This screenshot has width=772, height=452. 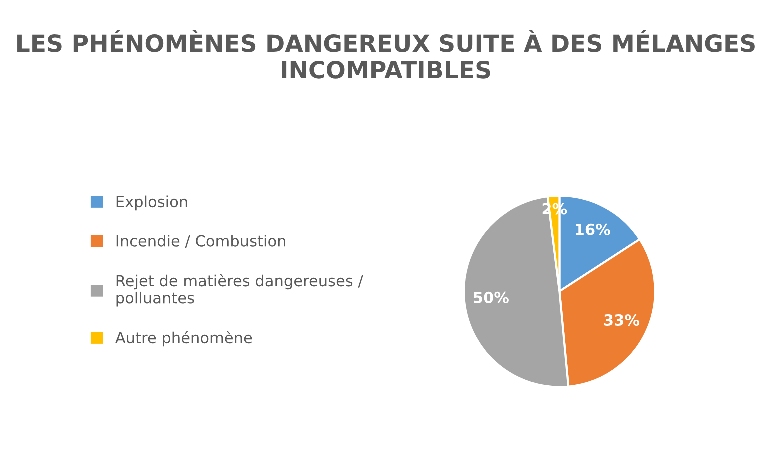 I want to click on legend-label: Rejet de matières dangereuses / polluantes, so click(x=240, y=290).